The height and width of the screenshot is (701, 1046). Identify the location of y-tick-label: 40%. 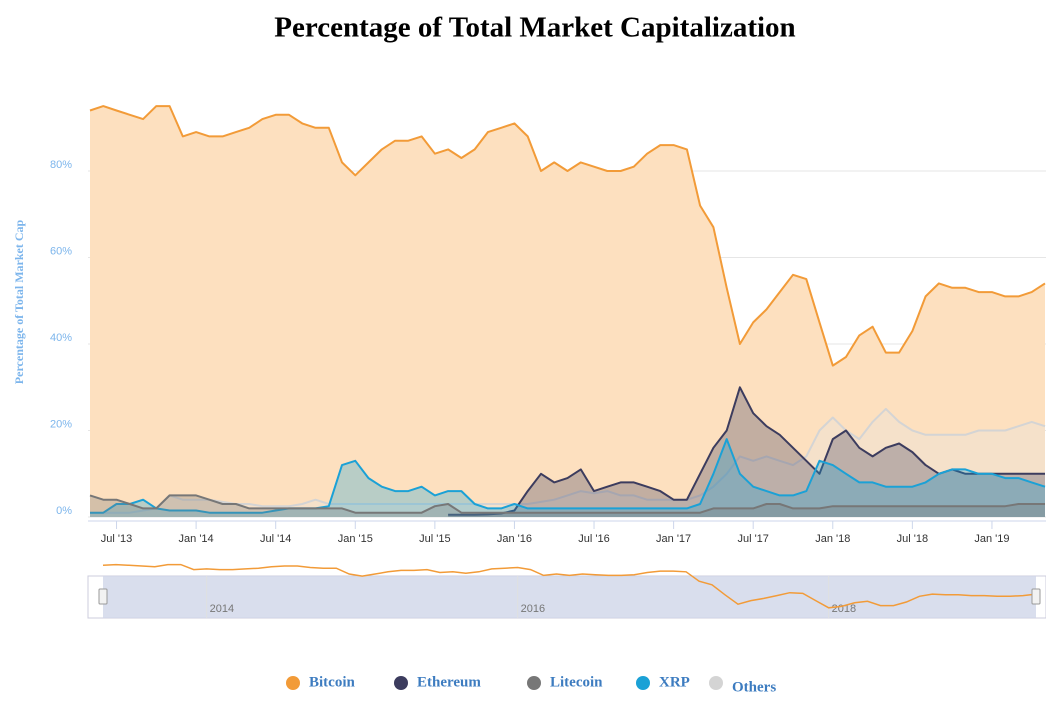
(61, 338).